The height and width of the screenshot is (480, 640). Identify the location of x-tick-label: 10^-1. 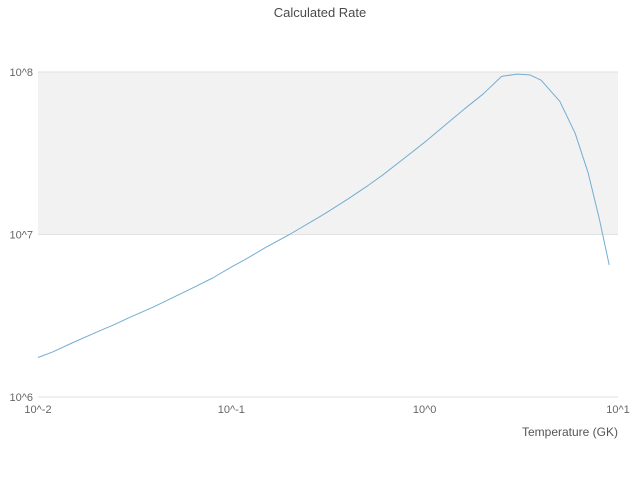
(231, 410).